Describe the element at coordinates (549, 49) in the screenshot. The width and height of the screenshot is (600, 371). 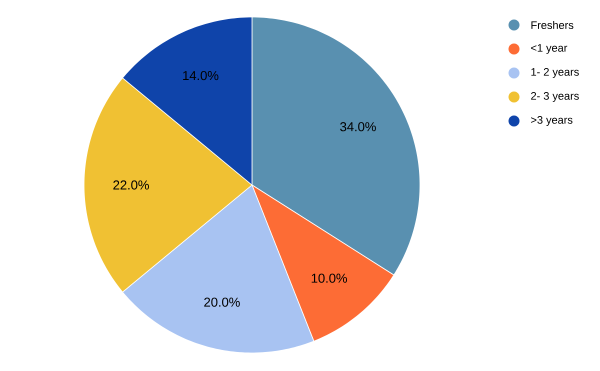
I see `legend-label: <1 year` at that location.